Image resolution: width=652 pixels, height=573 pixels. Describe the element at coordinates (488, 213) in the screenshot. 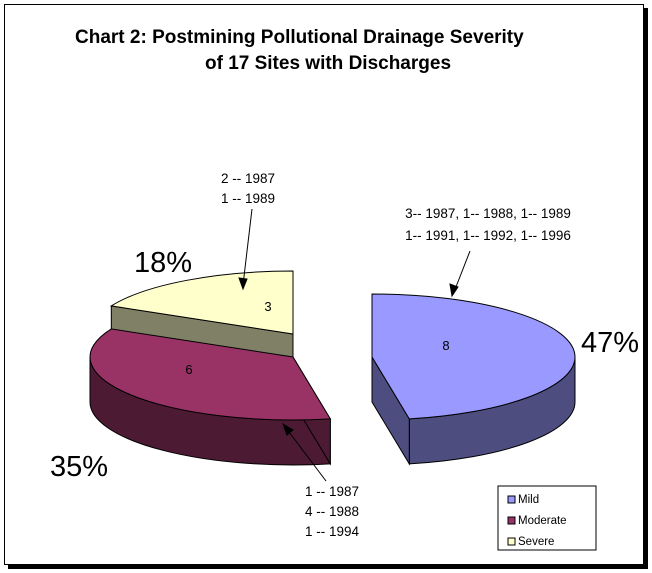

I see `annotation-mild-line1: 3-- 1987, 1-- 1988, 1-- 1989` at that location.